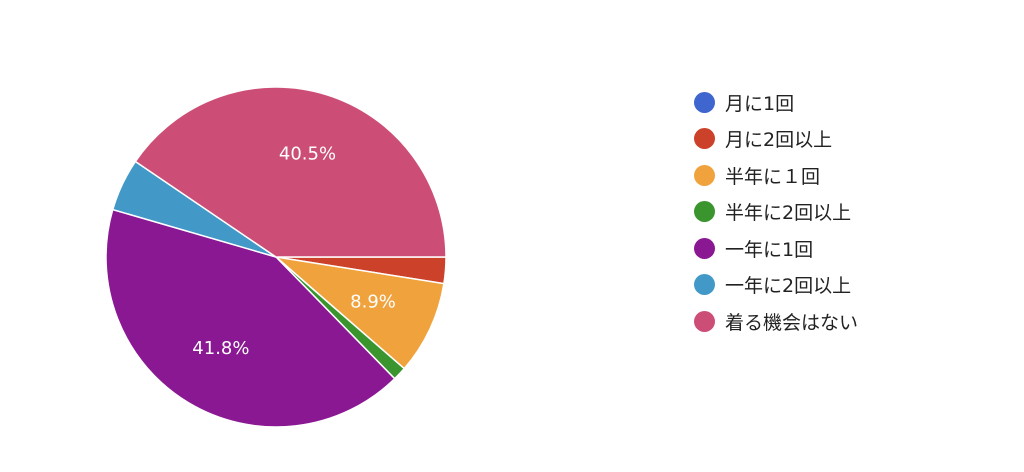  I want to click on legend-label-6: 着る機会はない, so click(792, 322).